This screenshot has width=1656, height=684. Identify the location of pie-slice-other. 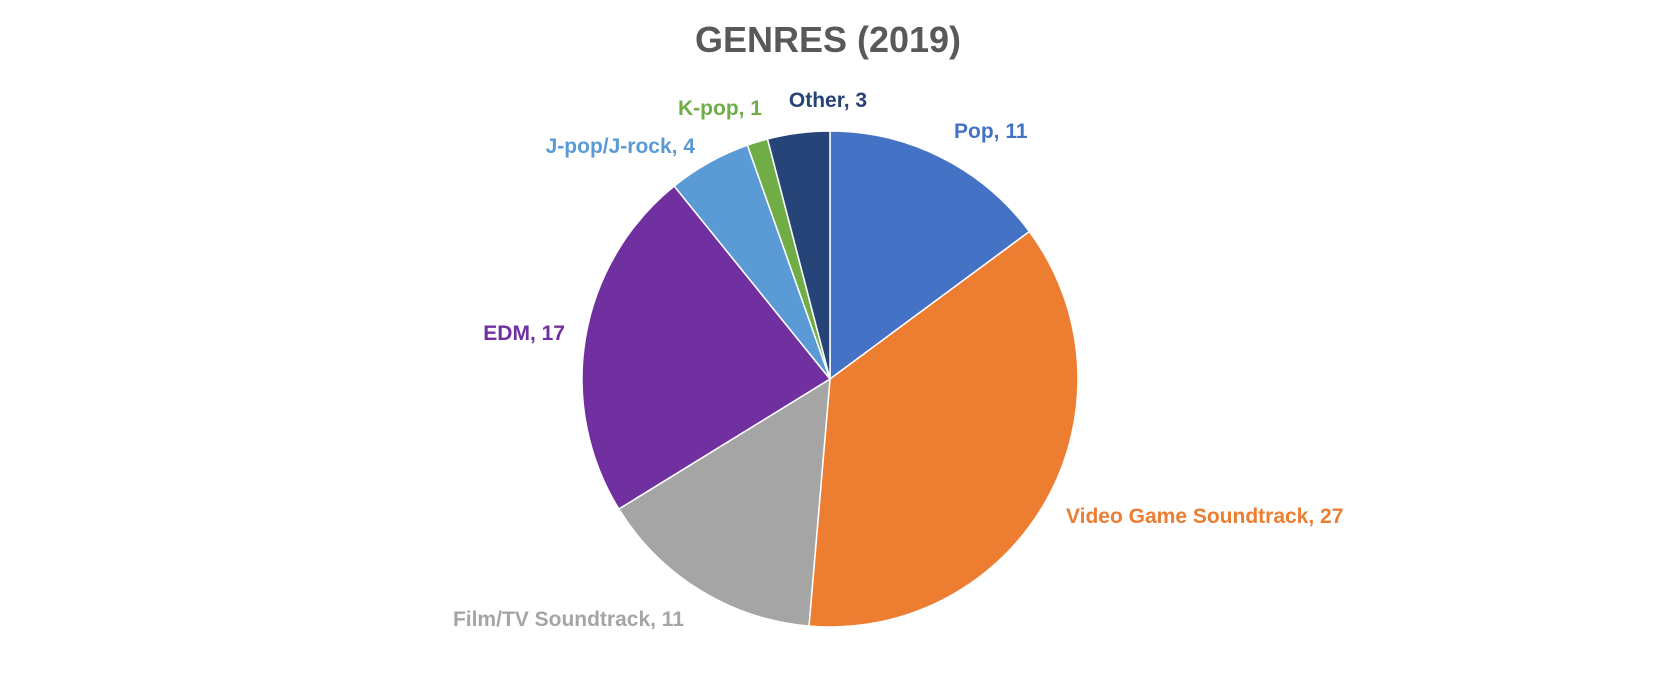
(798, 255).